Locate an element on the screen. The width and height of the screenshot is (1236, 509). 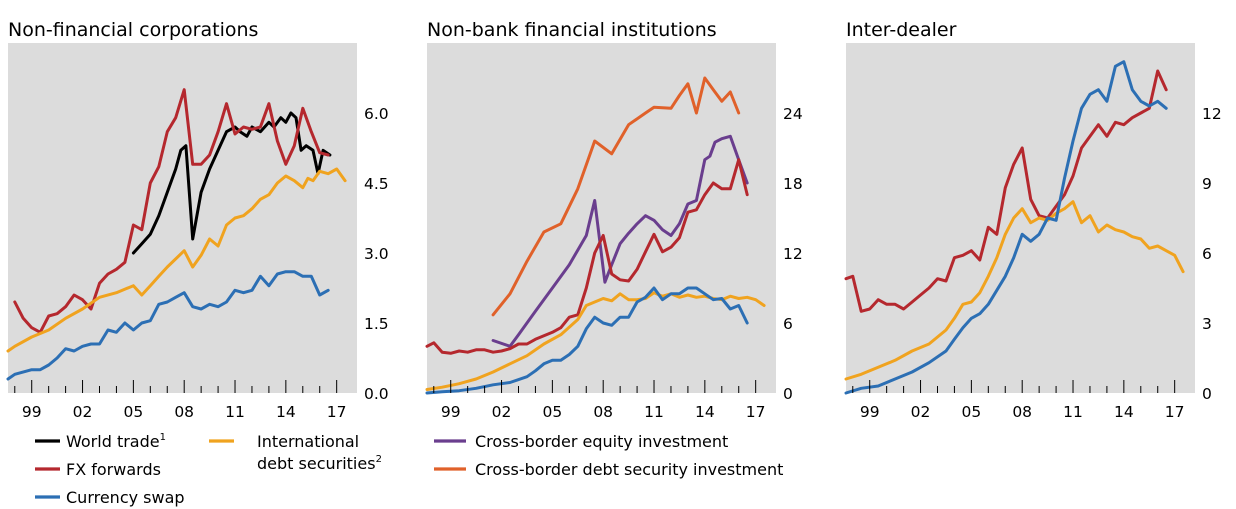
y-tick-label: 24 is located at coordinates (793, 114).